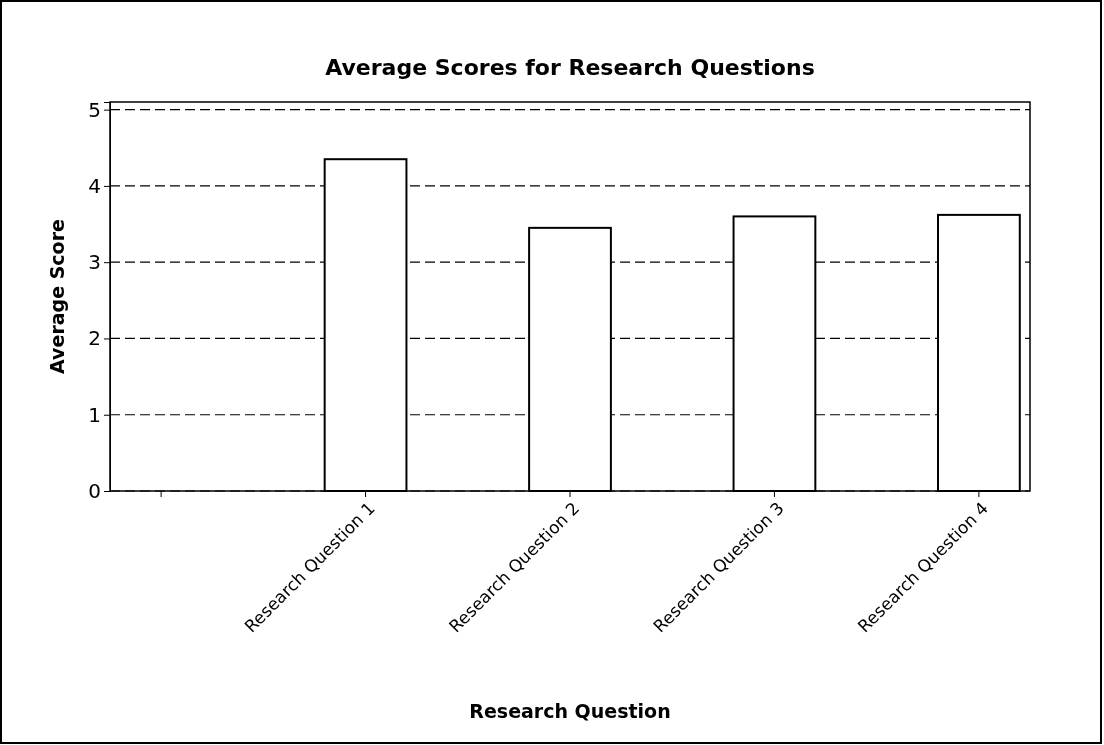 Image resolution: width=1104 pixels, height=745 pixels. Describe the element at coordinates (94, 262) in the screenshot. I see `y-tick-label: 3` at that location.